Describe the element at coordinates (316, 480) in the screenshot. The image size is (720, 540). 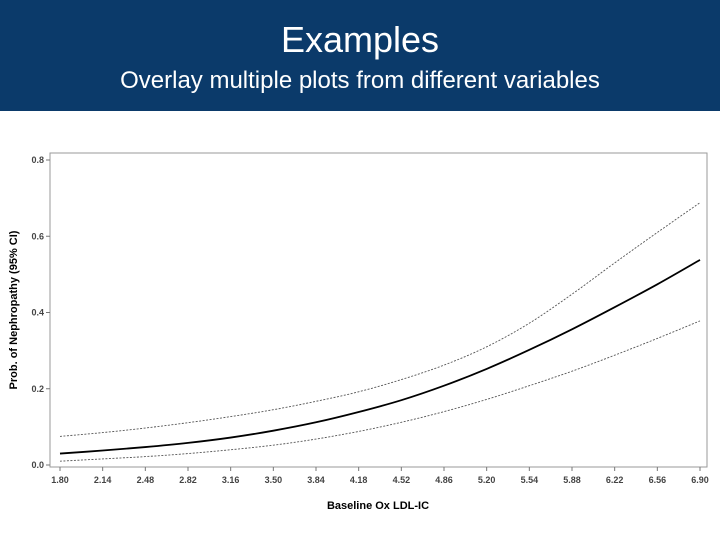
I see `x-tick-label: 3.84` at that location.